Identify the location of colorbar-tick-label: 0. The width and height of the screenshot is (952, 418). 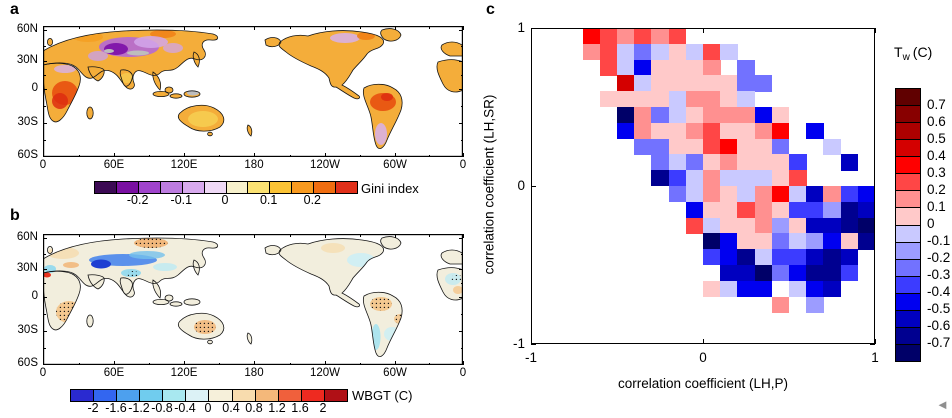
(225, 200).